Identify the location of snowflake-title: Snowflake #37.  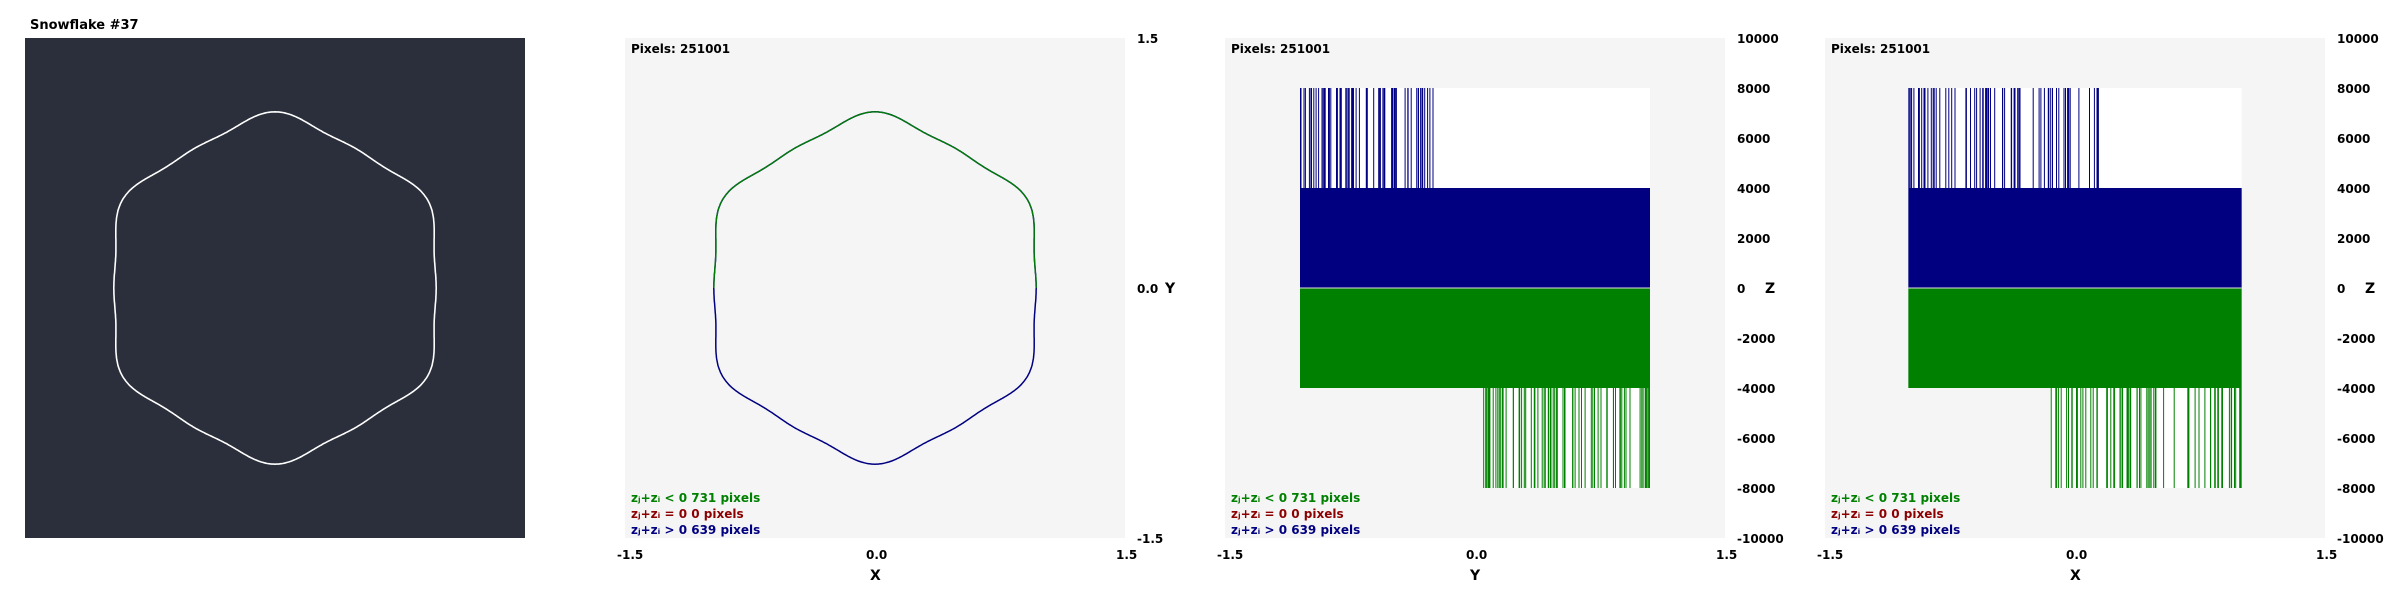
(84, 25).